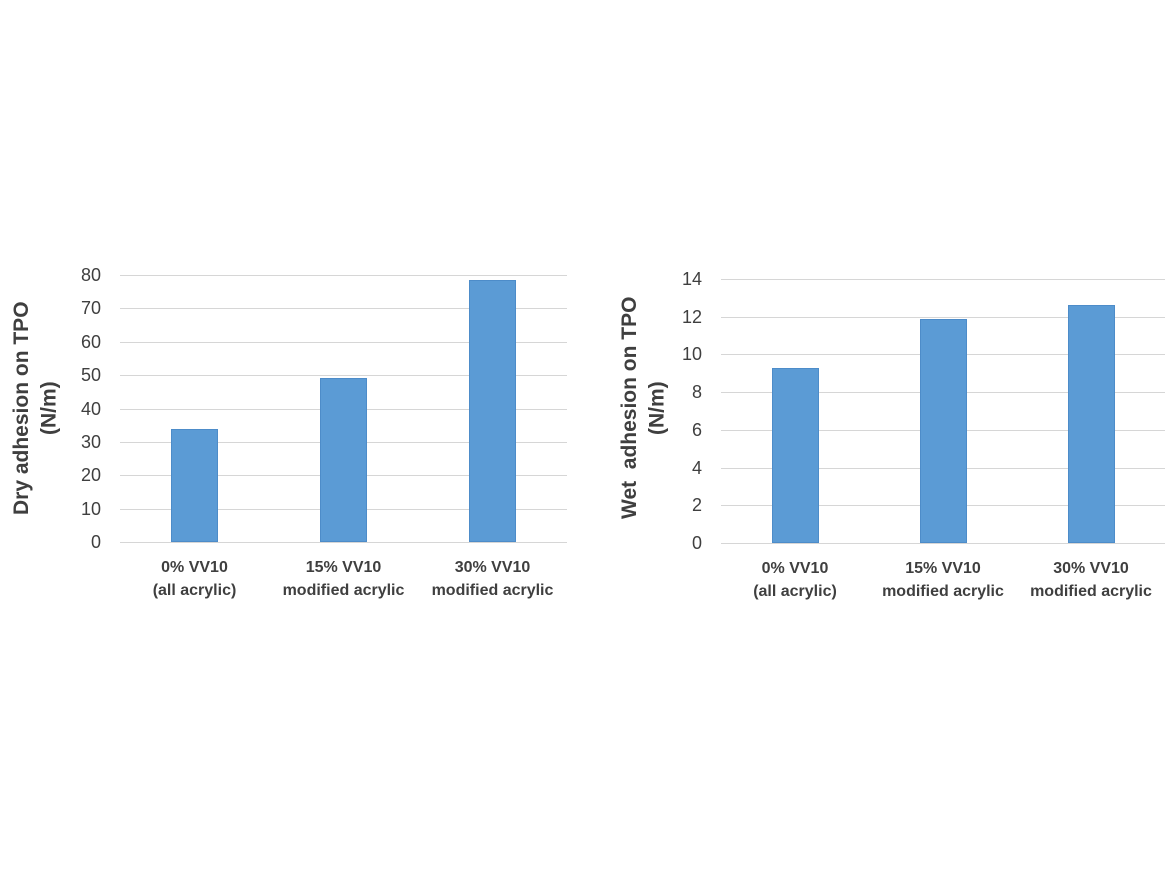 The width and height of the screenshot is (1170, 878). What do you see at coordinates (90, 441) in the screenshot?
I see `y-tick-label: 30` at bounding box center [90, 441].